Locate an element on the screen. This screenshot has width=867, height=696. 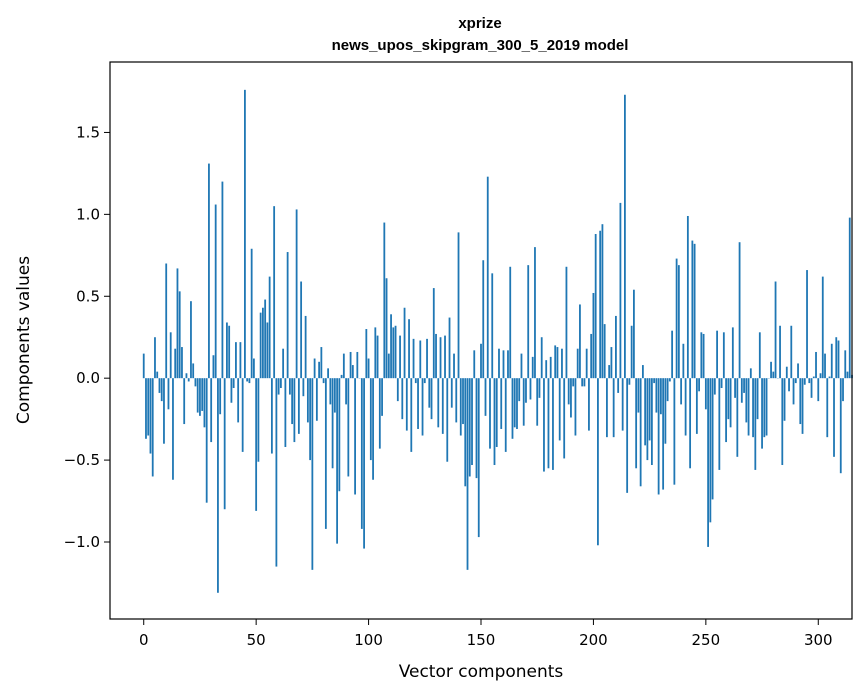
y-axis-label: Components values is located at coordinates (24, 340).